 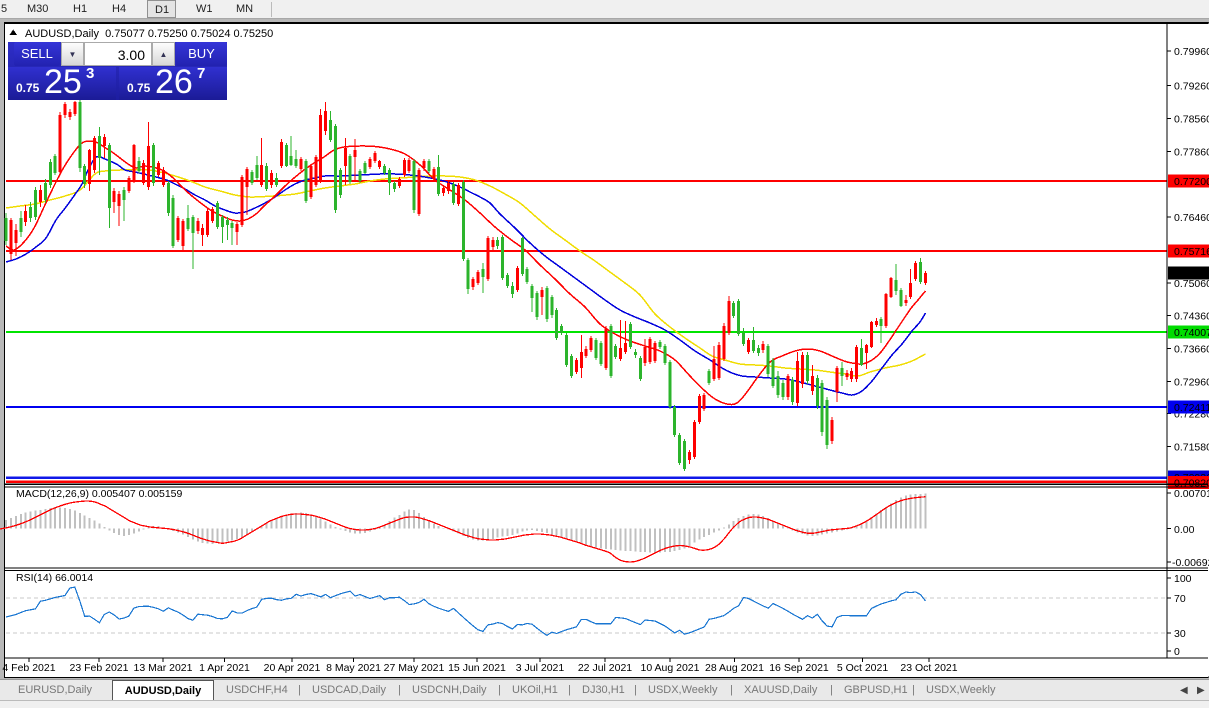 What do you see at coordinates (414, 668) in the screenshot?
I see `svg-text: 27 May 2021` at bounding box center [414, 668].